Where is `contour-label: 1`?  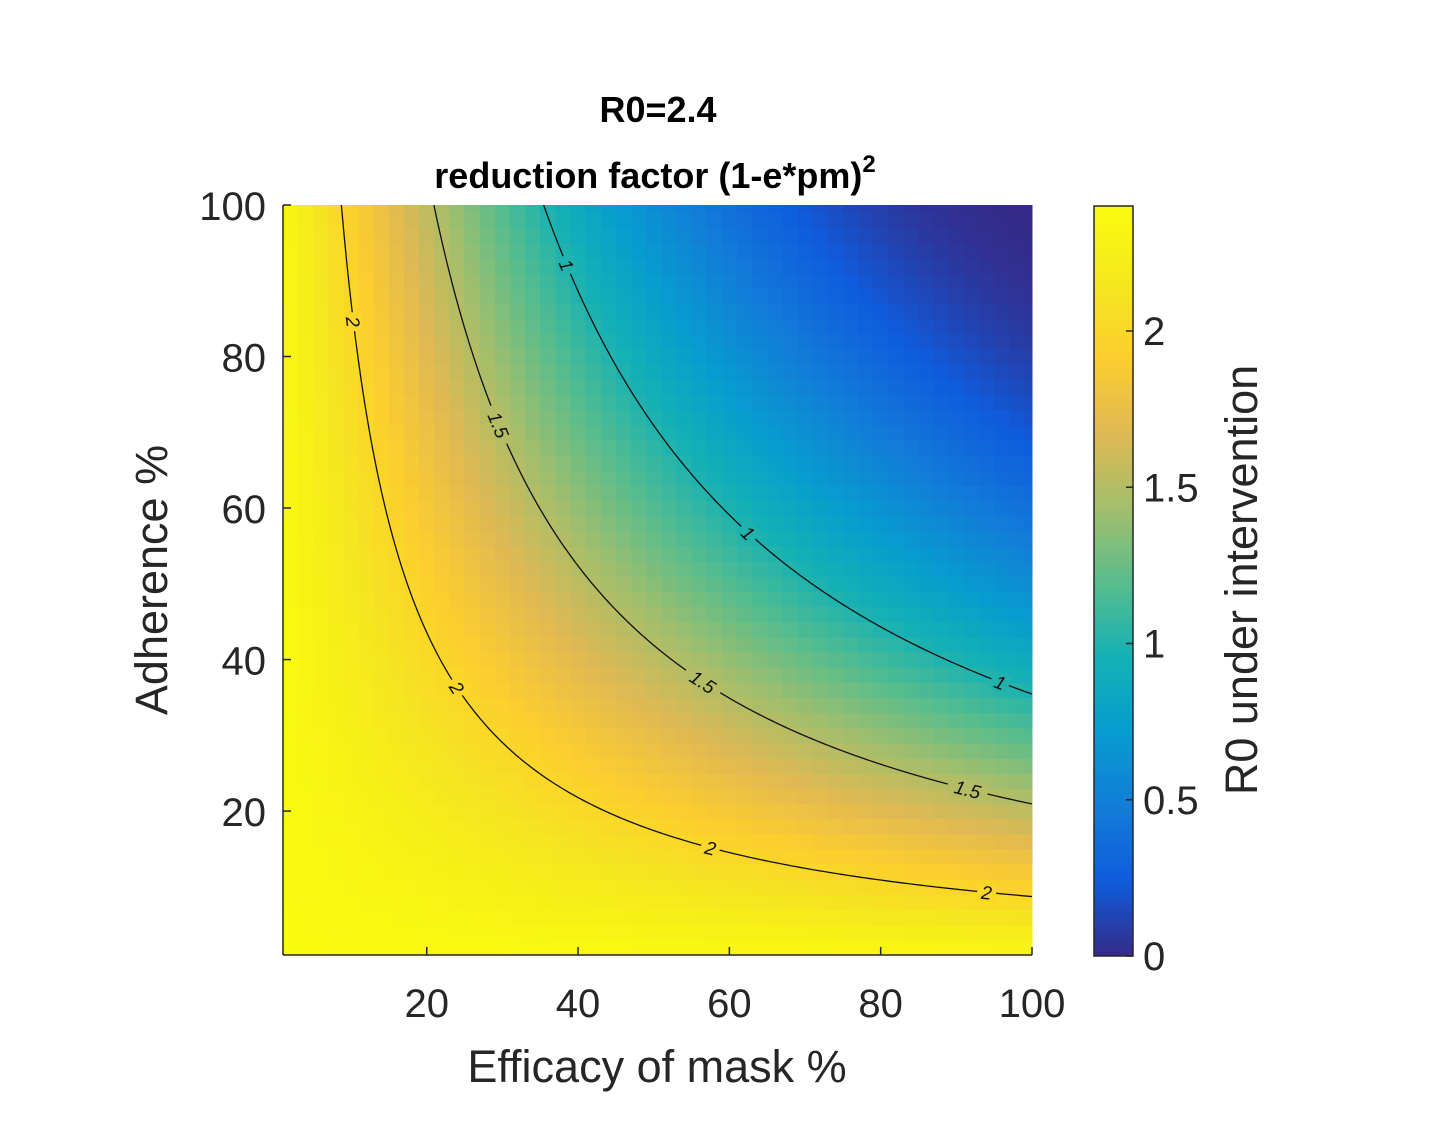 contour-label: 1 is located at coordinates (1000, 682).